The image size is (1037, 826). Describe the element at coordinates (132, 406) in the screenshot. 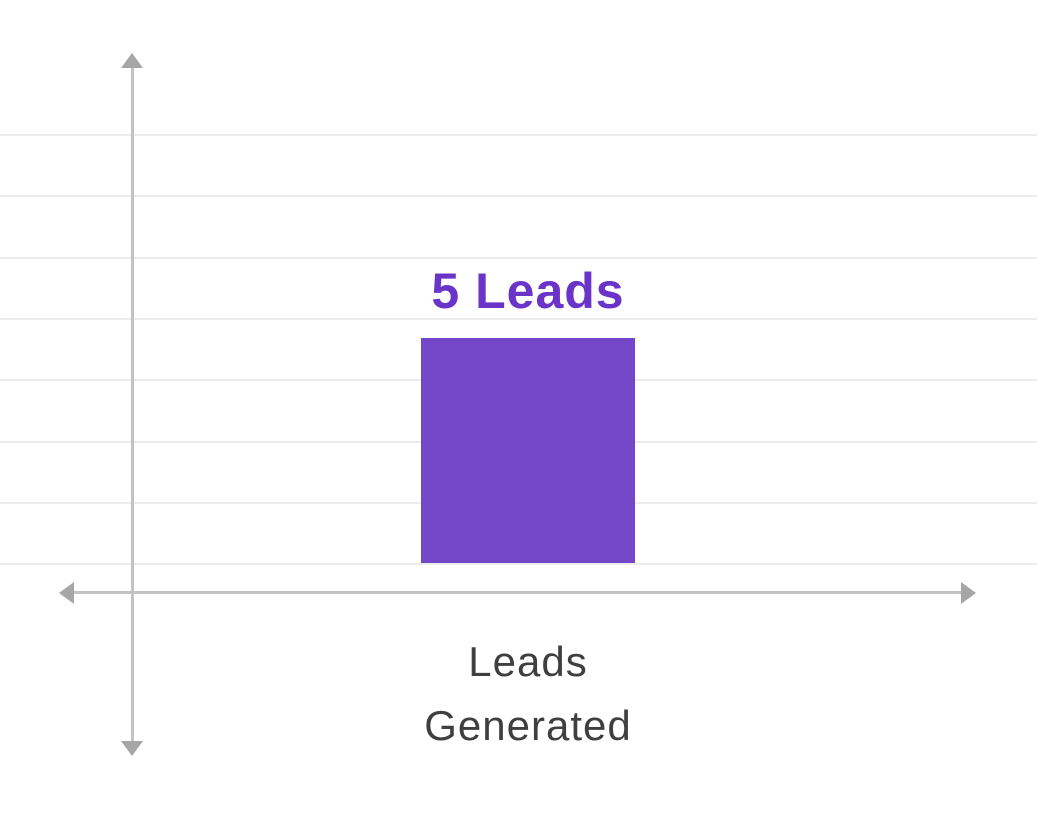

I see `y-axis` at that location.